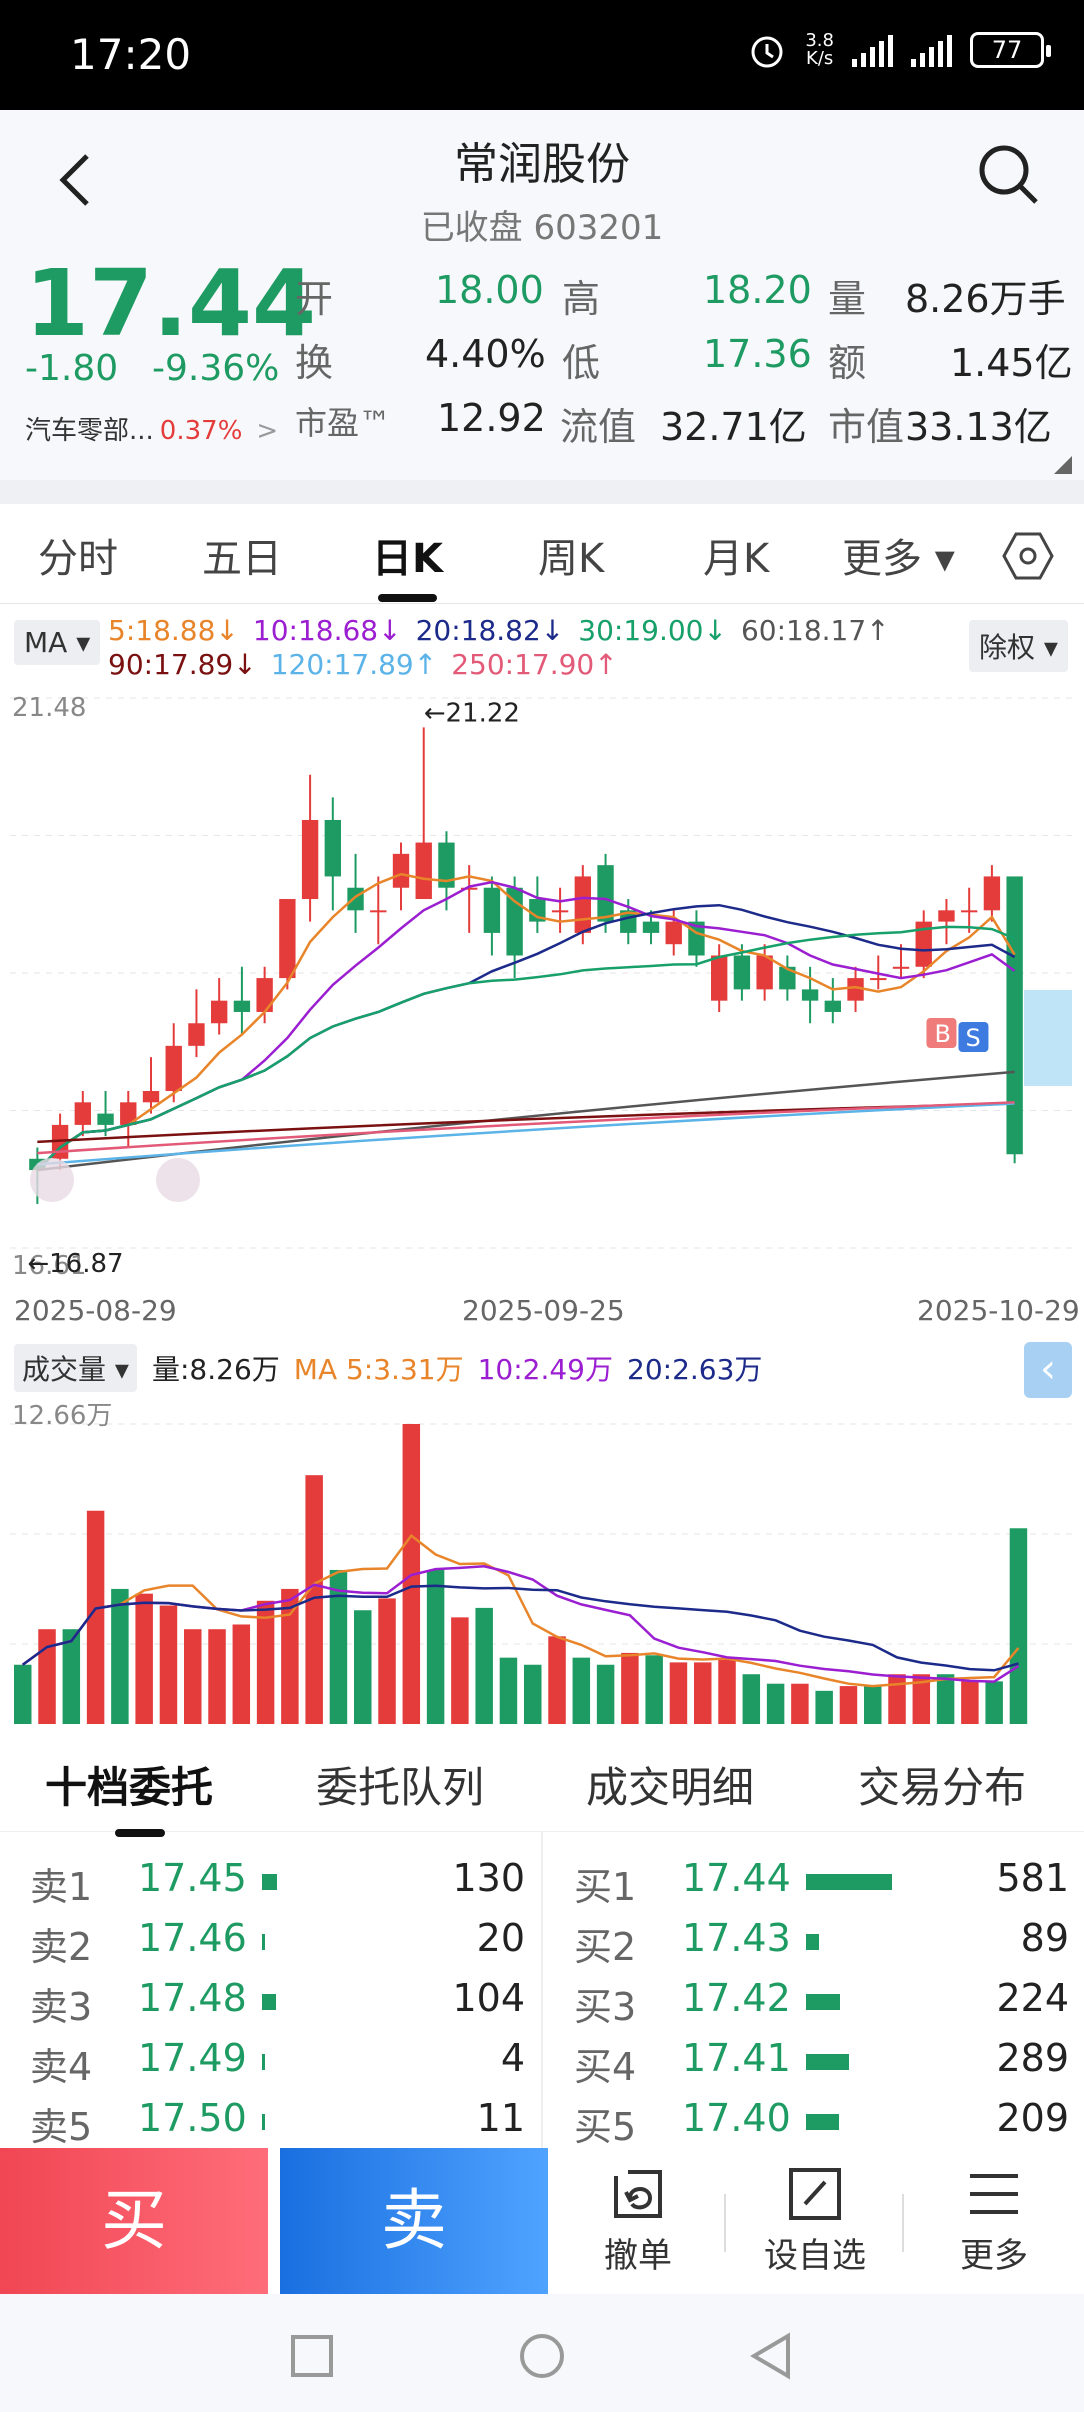  Describe the element at coordinates (49, 1266) in the screenshot. I see `y-min-label: 16.61` at that location.